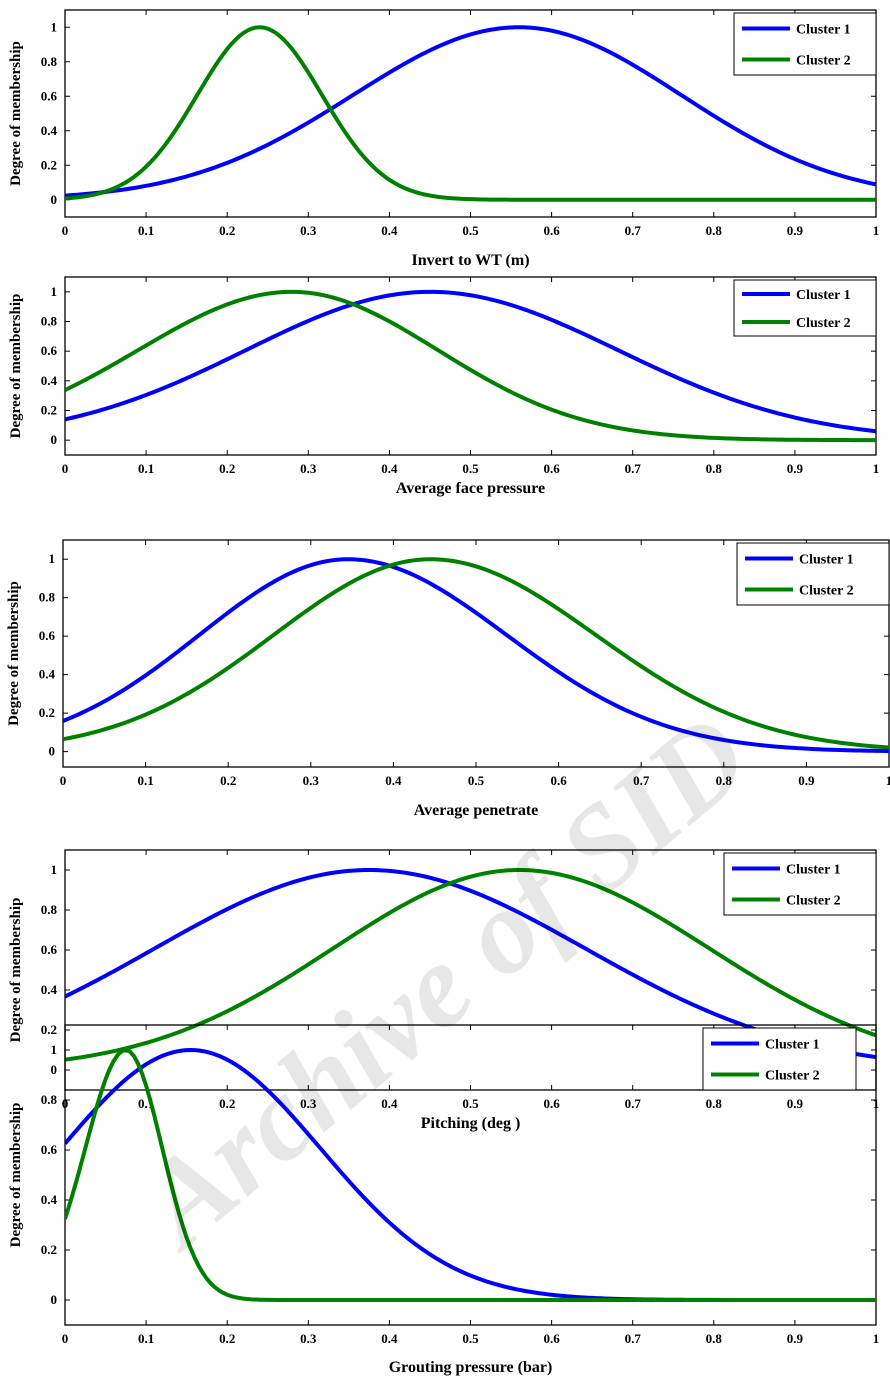  Describe the element at coordinates (476, 810) in the screenshot. I see `x-axis-label: Average penetrate` at that location.